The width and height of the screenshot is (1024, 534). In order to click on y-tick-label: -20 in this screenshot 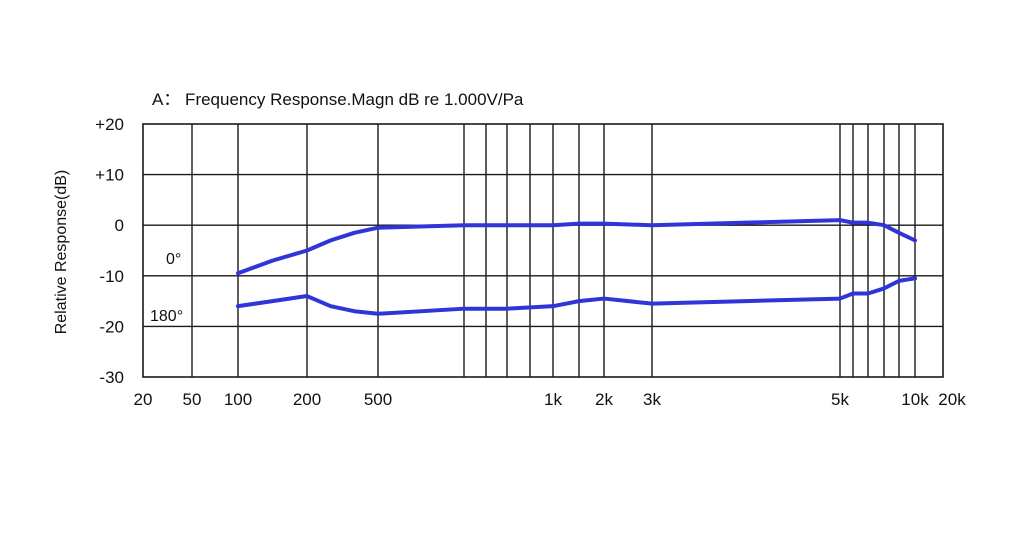, I will do `click(111, 326)`.